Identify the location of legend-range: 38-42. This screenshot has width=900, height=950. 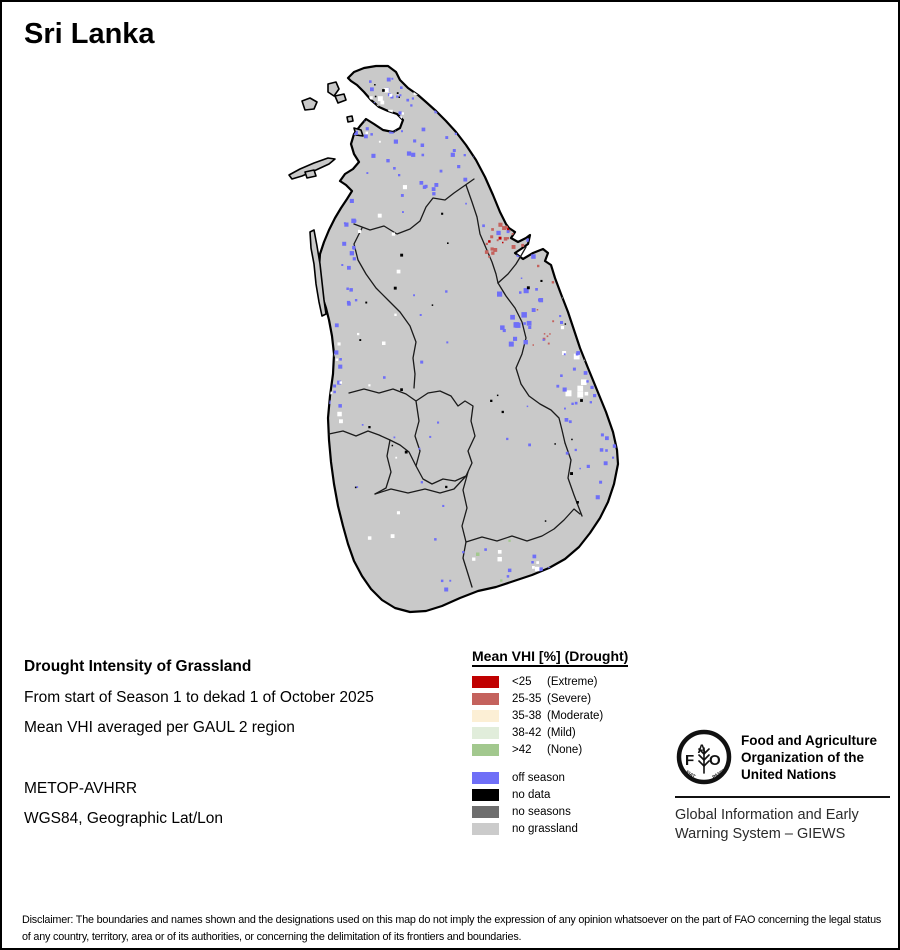
(527, 732).